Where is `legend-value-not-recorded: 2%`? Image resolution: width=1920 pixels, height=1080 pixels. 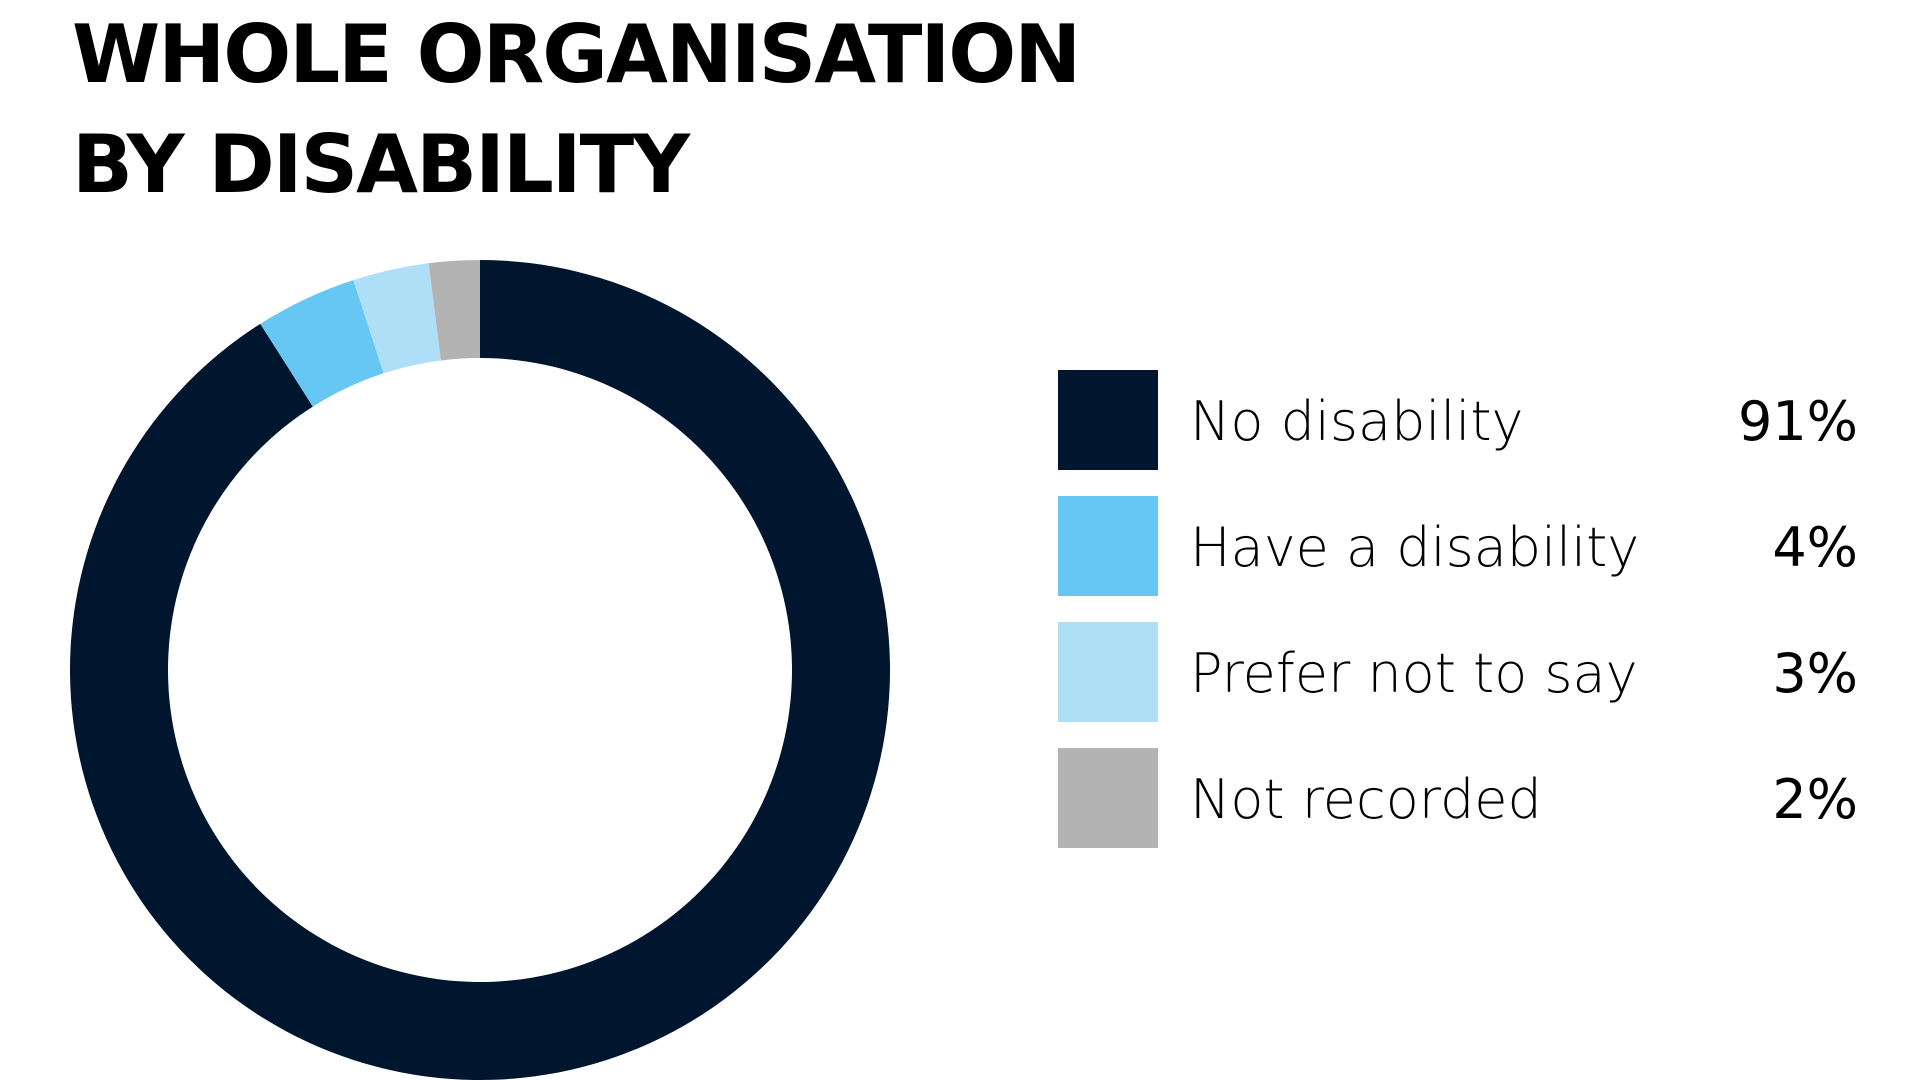 legend-value-not-recorded: 2% is located at coordinates (1815, 799).